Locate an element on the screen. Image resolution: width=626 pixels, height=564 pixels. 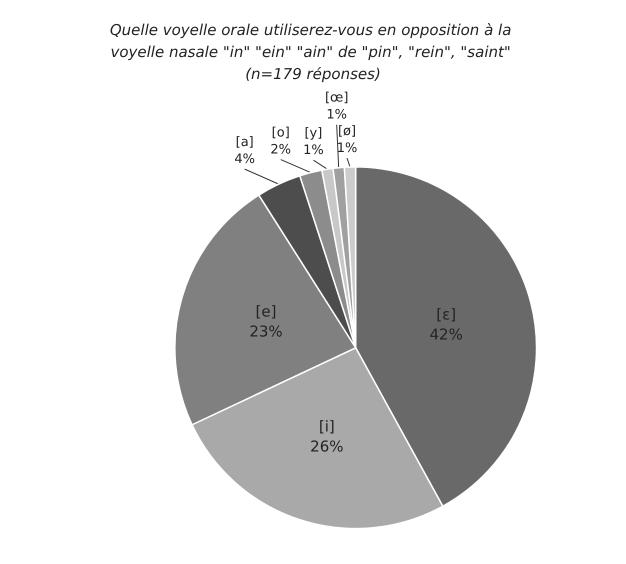
slice-label: [a] is located at coordinates (245, 142).